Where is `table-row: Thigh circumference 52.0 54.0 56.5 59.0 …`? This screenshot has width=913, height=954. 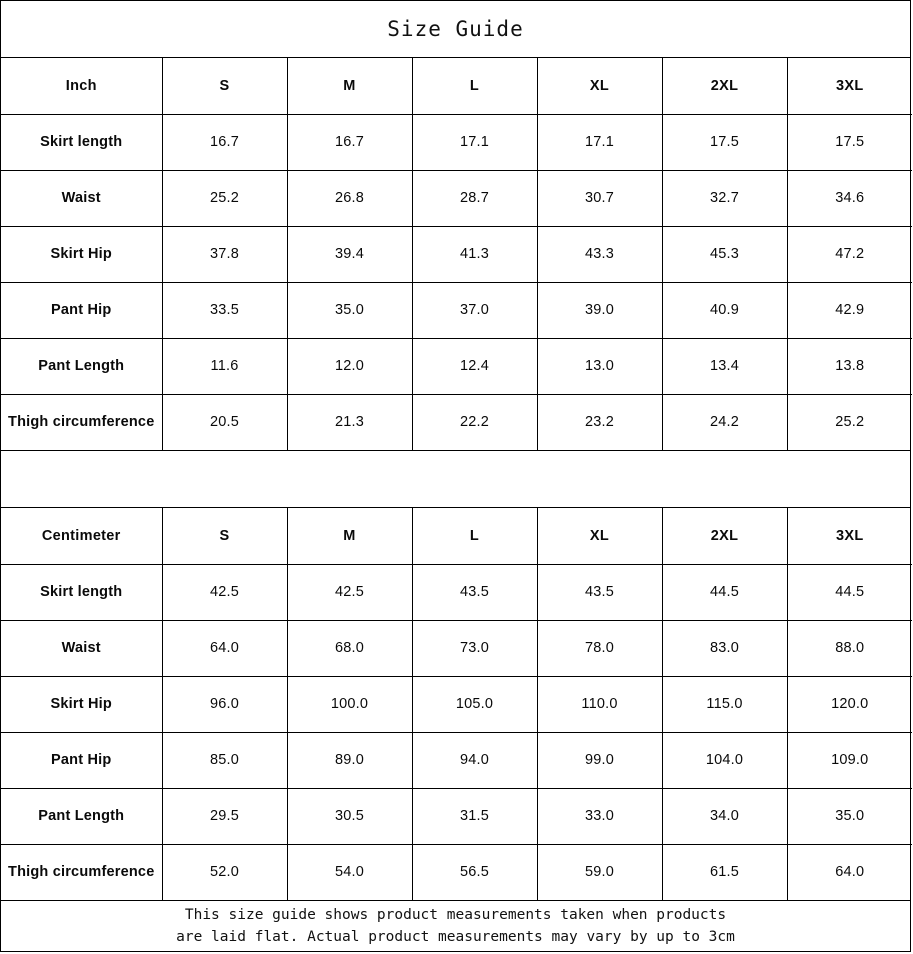
table-row: Thigh circumference 52.0 54.0 56.5 59.0 … is located at coordinates (456, 872).